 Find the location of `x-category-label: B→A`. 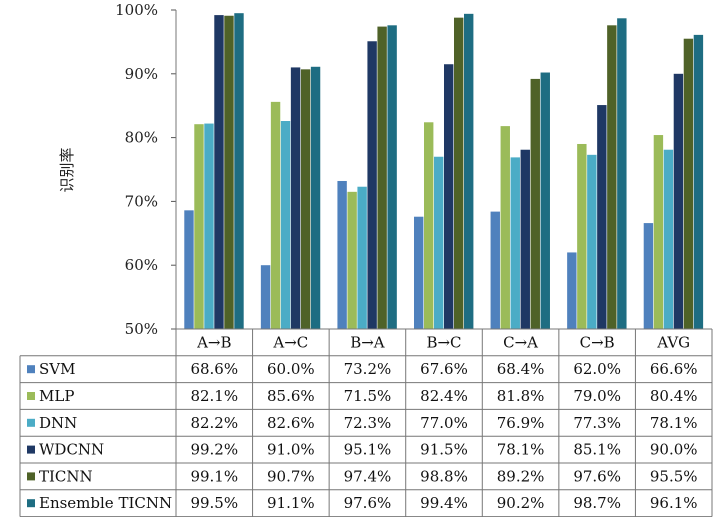

x-category-label: B→A is located at coordinates (367, 342).